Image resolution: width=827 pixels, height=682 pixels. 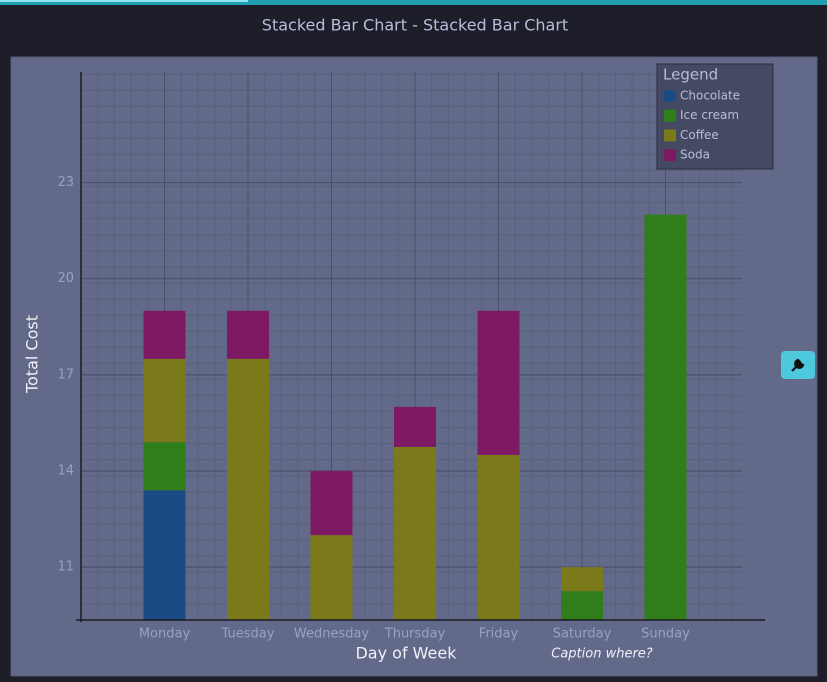 I want to click on legend-label: Soda, so click(x=695, y=155).